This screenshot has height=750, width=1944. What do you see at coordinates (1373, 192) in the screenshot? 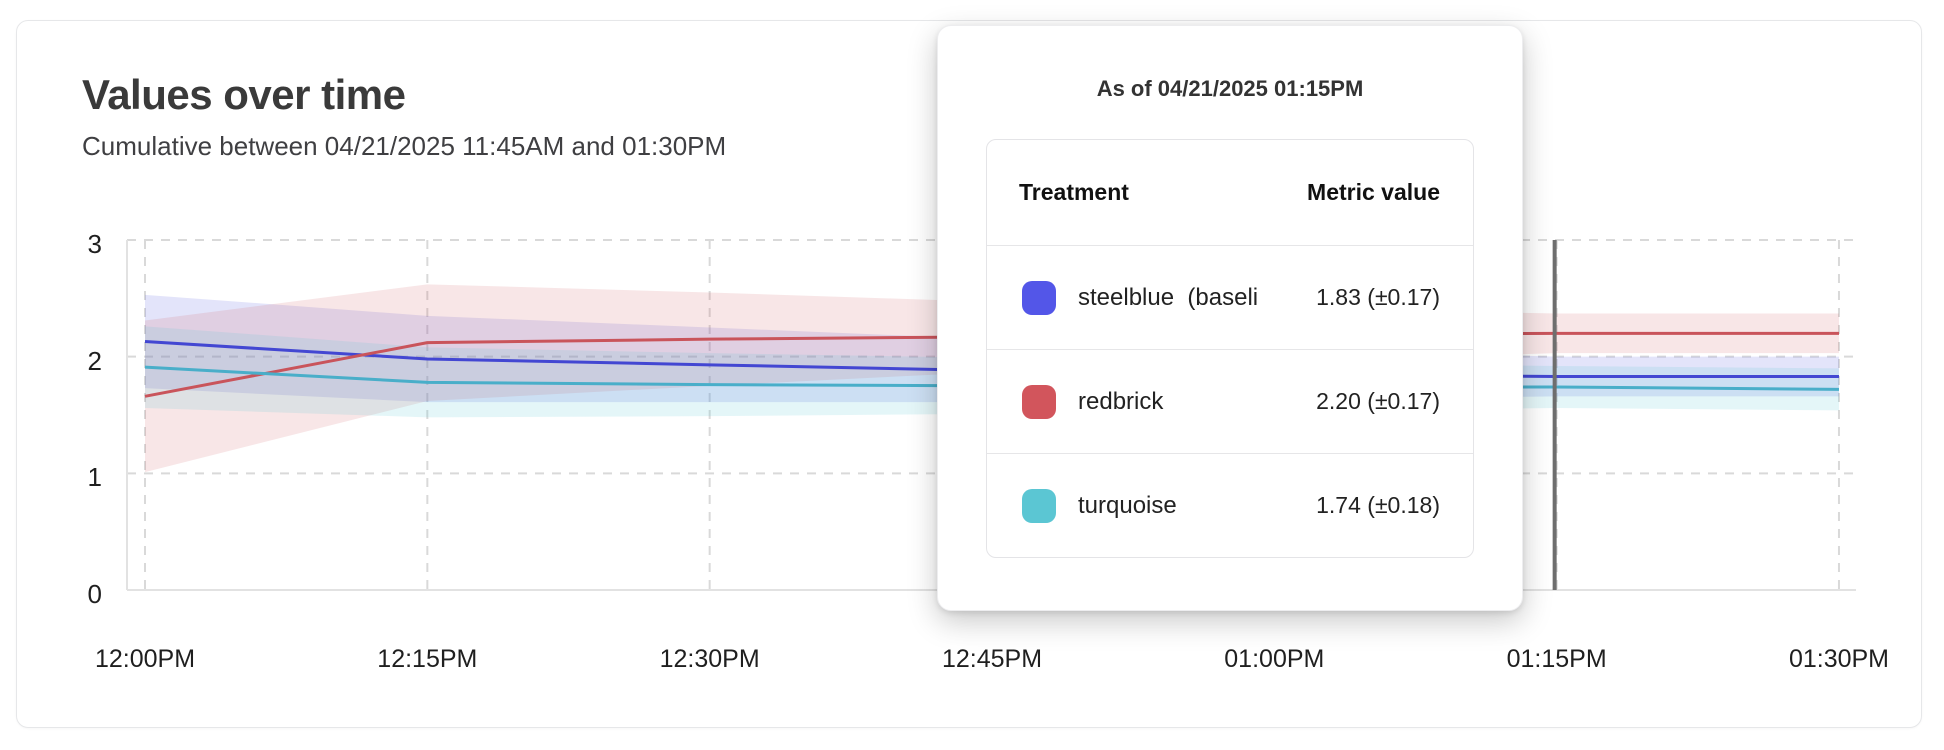
I see `metric-value-column-header: Metric value` at bounding box center [1373, 192].